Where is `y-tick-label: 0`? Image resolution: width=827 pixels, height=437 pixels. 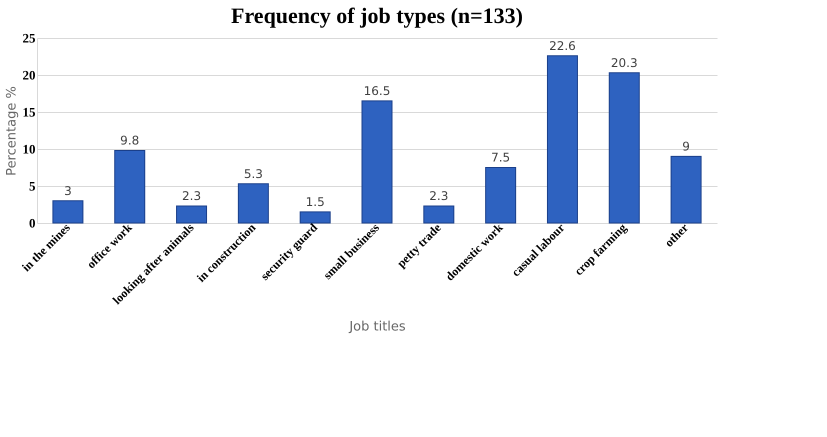 y-tick-label: 0 is located at coordinates (32, 223).